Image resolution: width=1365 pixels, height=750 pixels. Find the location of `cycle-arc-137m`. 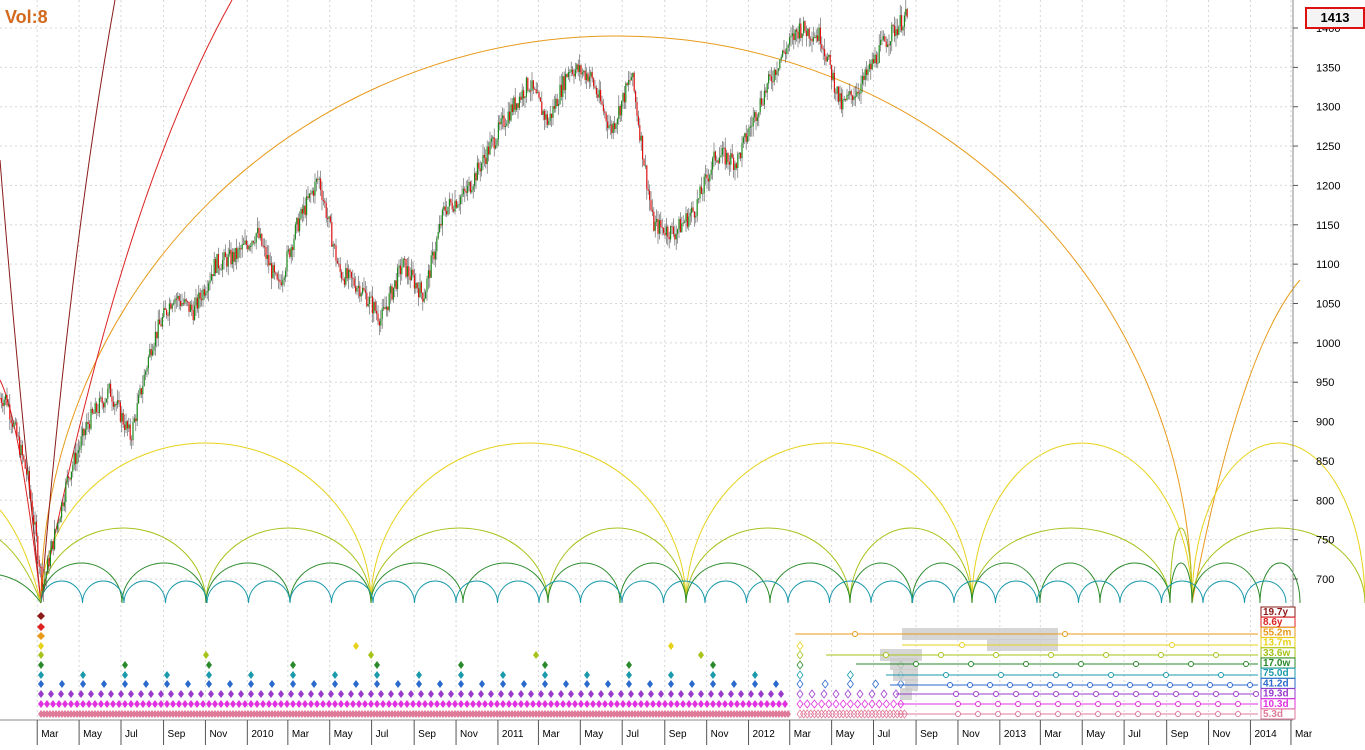

cycle-arc-137m is located at coordinates (206, 523).